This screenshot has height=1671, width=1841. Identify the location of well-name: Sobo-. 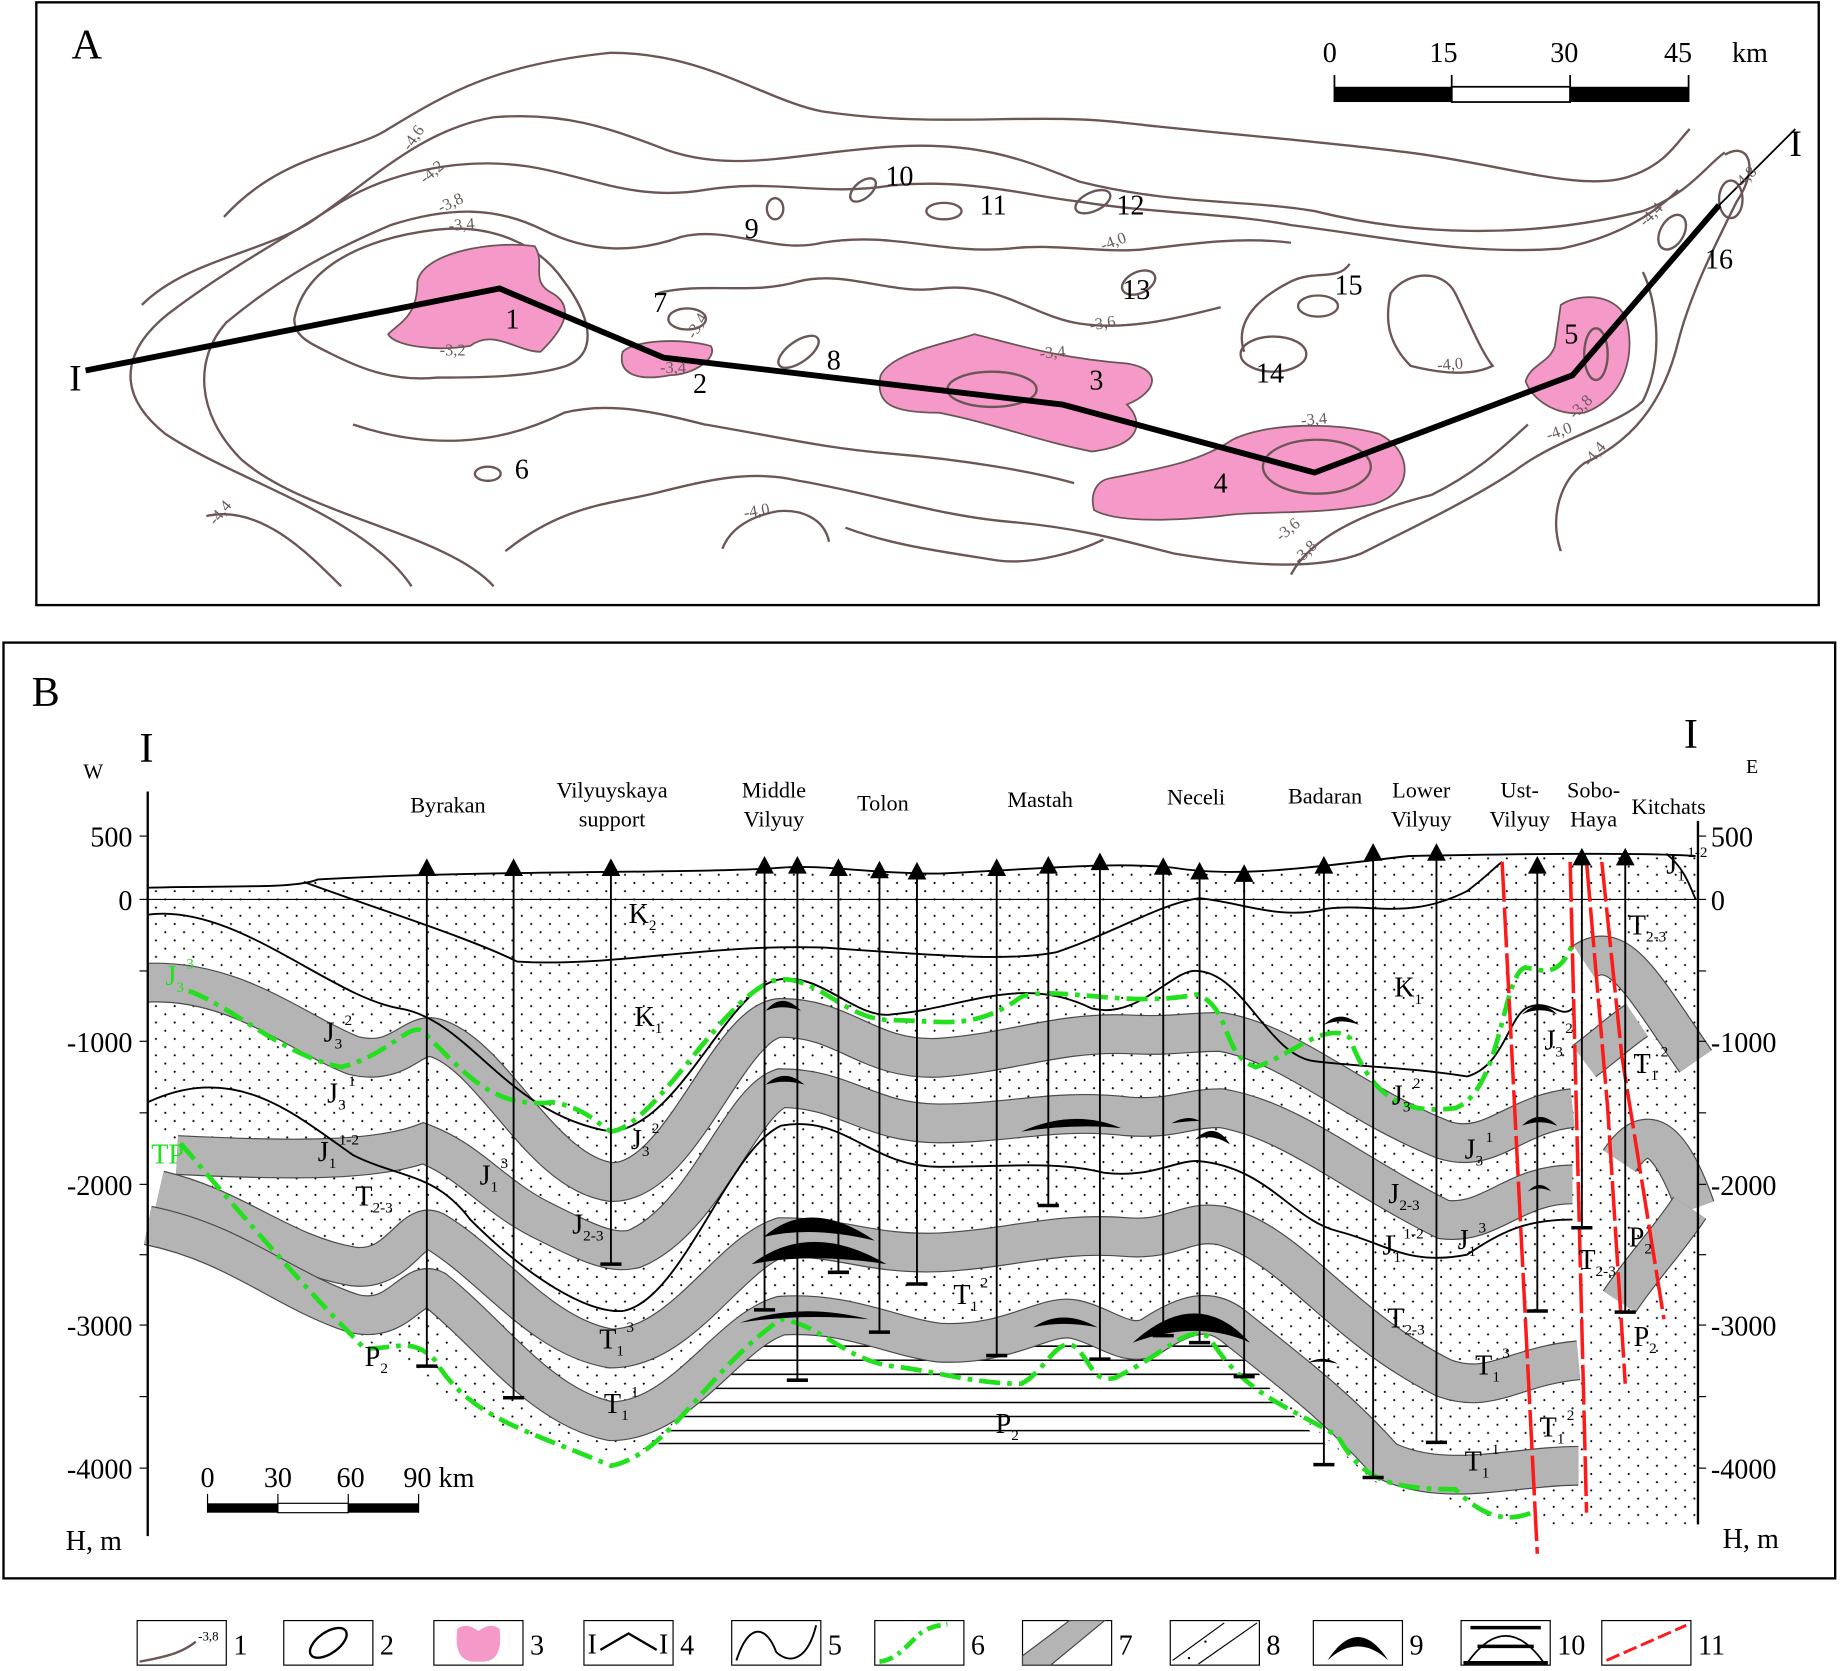
(1593, 789).